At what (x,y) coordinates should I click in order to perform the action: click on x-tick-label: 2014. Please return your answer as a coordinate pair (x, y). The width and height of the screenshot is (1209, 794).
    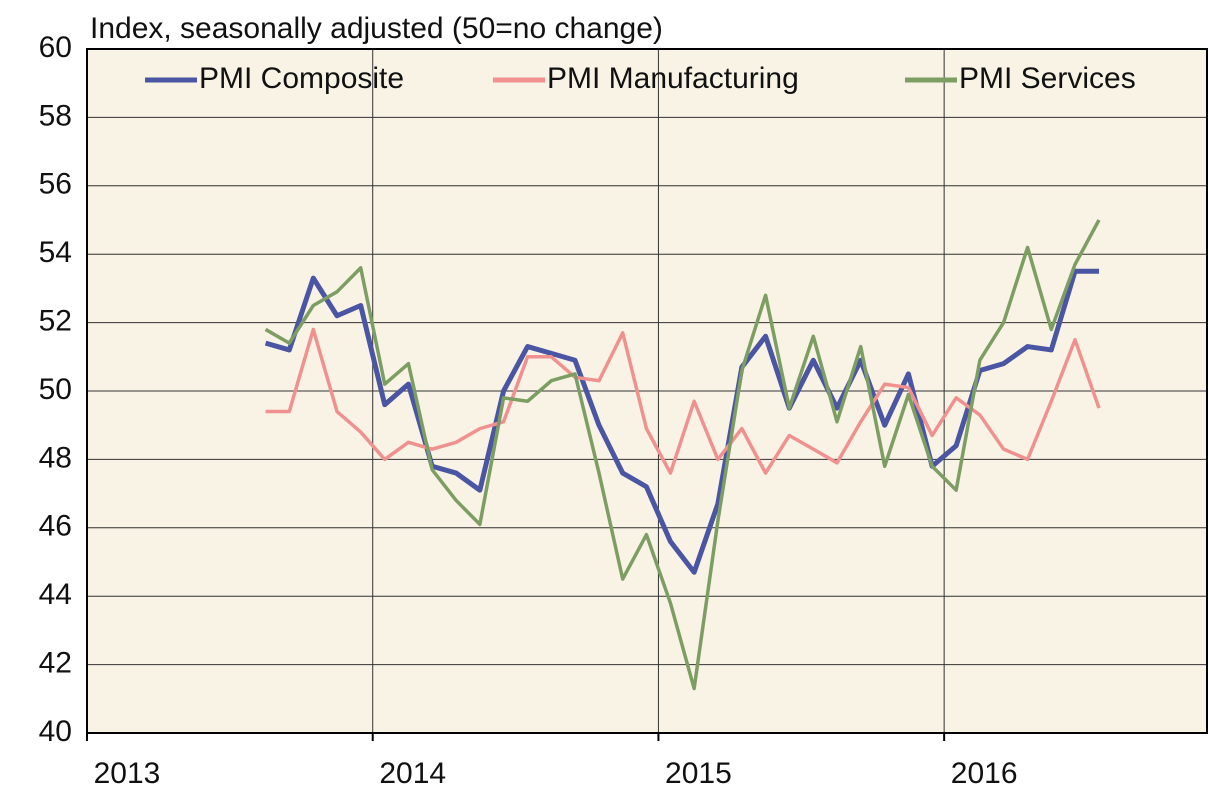
    Looking at the image, I should click on (412, 773).